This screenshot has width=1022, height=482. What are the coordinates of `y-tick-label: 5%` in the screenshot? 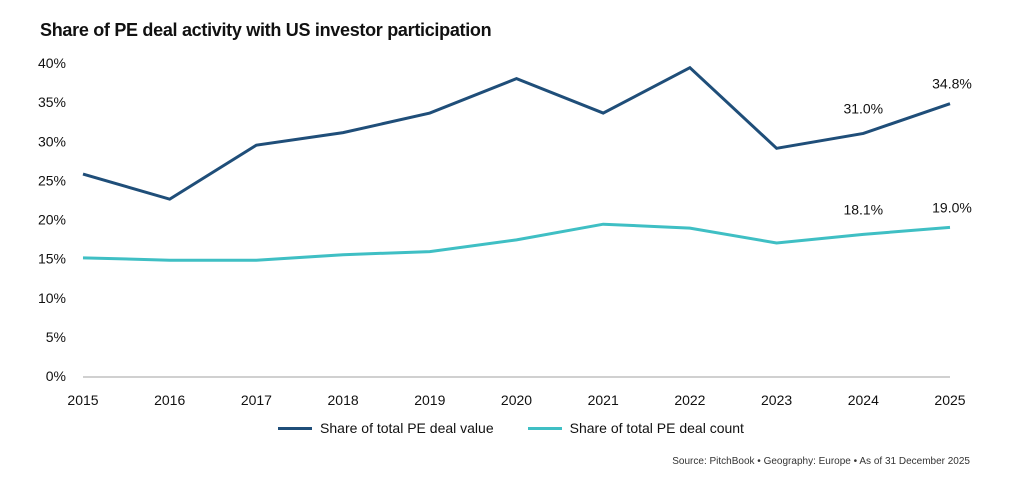 It's located at (56, 337).